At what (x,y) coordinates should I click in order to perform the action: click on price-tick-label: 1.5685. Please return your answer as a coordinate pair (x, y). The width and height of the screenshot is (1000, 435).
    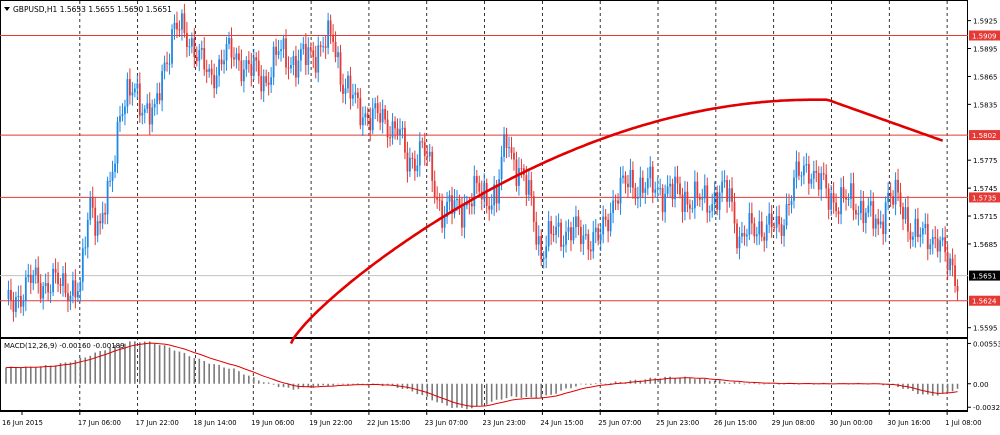
    Looking at the image, I should click on (985, 245).